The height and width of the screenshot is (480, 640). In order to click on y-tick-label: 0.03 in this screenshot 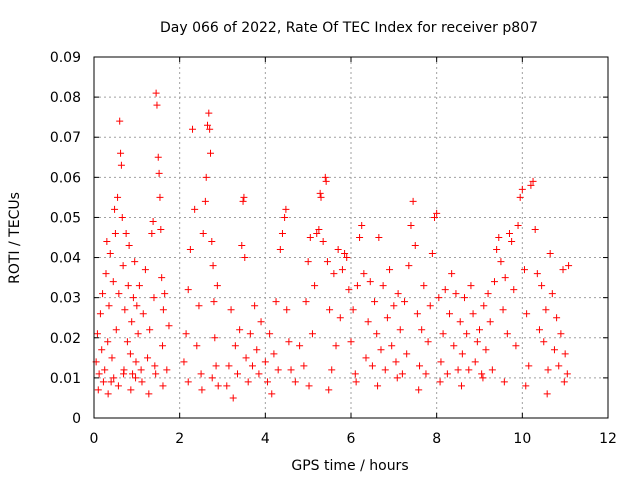, I will do `click(65, 299)`.